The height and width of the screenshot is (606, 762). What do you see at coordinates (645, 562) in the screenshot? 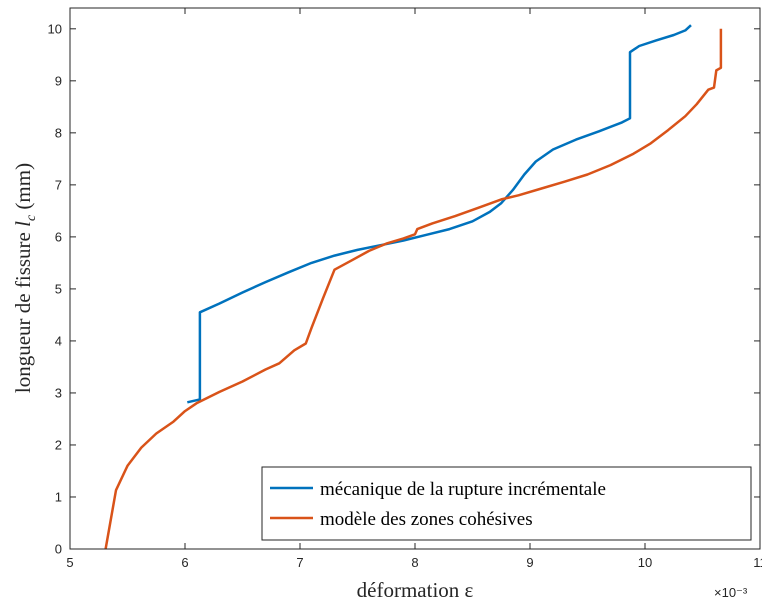
I see `x-tick-label: 10` at bounding box center [645, 562].